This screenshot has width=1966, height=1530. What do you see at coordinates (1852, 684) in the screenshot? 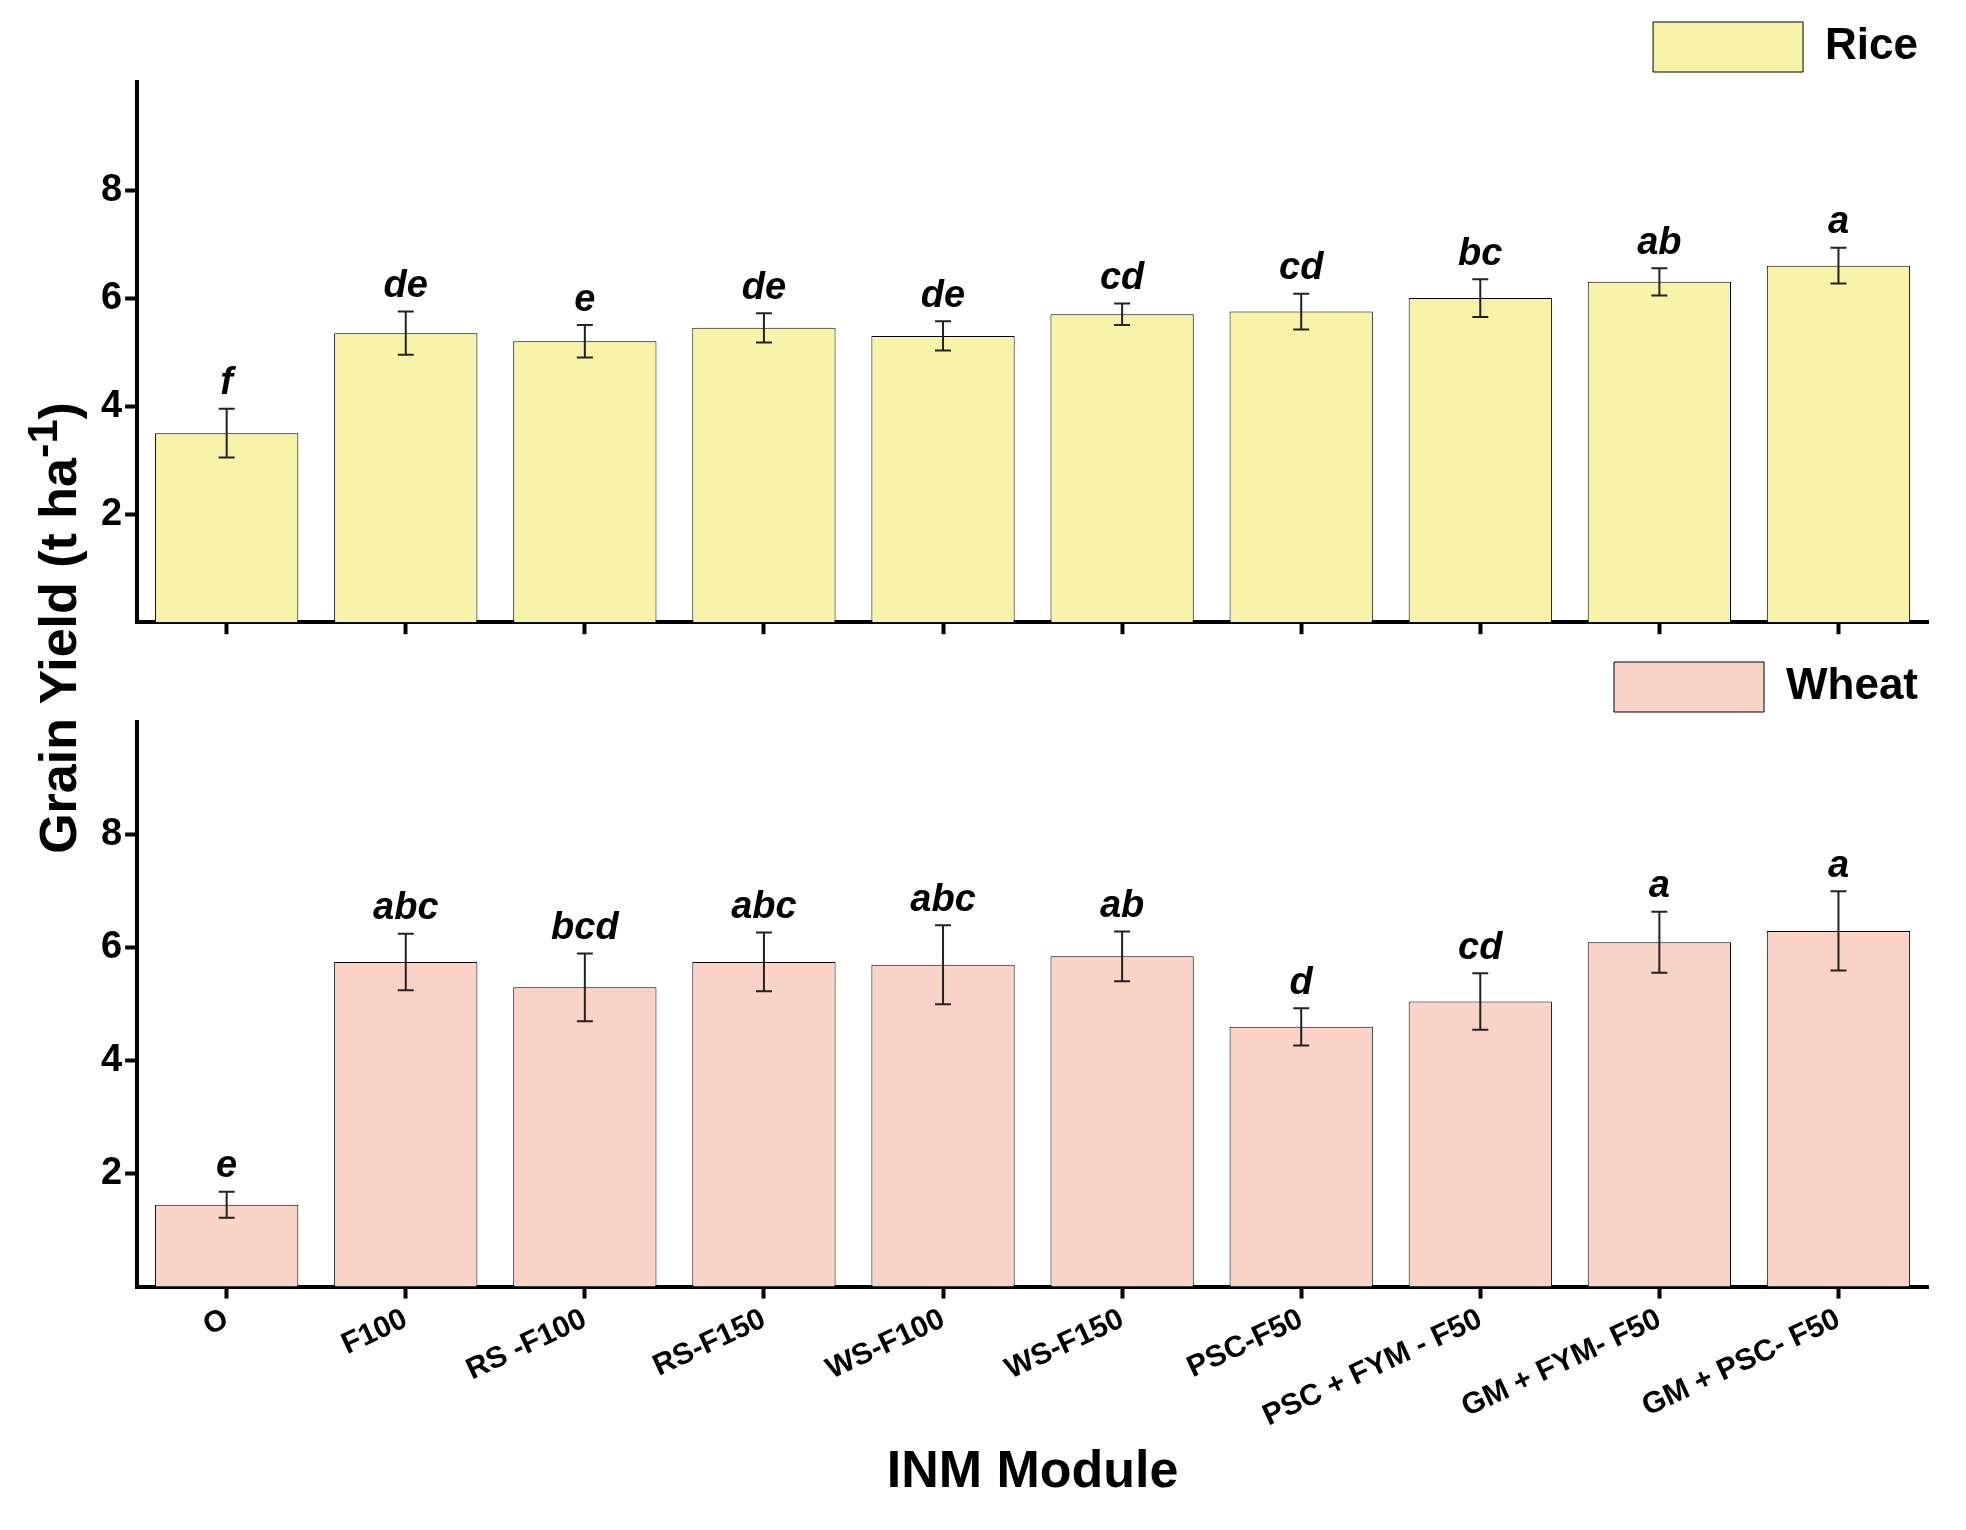
I see `legend-label: Wheat` at bounding box center [1852, 684].